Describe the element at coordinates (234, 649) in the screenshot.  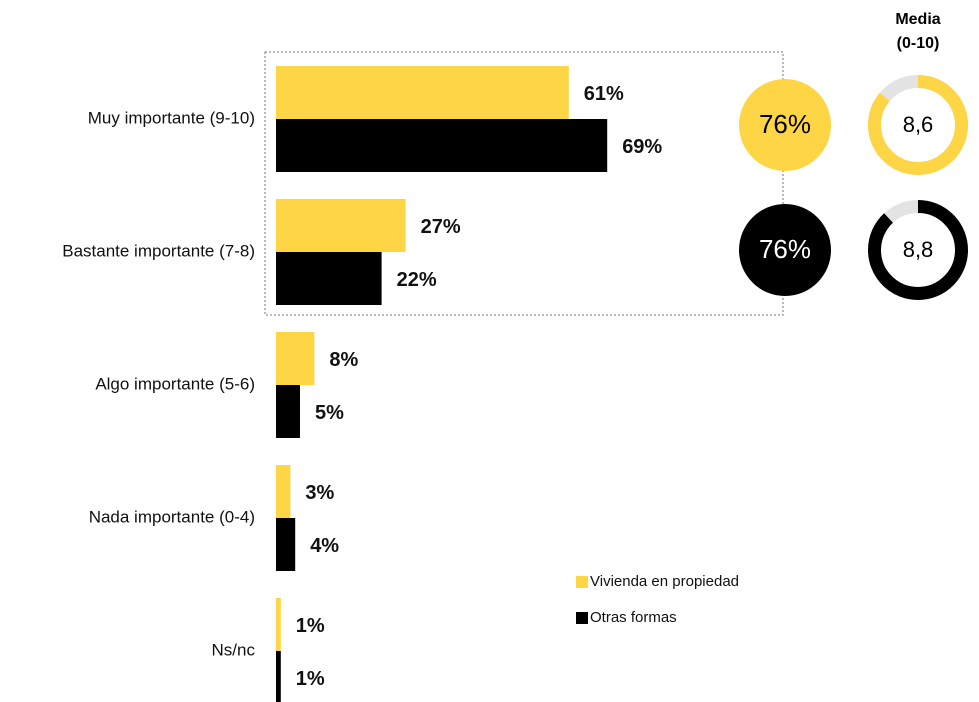
I see `category-label: Ns/nc` at that location.